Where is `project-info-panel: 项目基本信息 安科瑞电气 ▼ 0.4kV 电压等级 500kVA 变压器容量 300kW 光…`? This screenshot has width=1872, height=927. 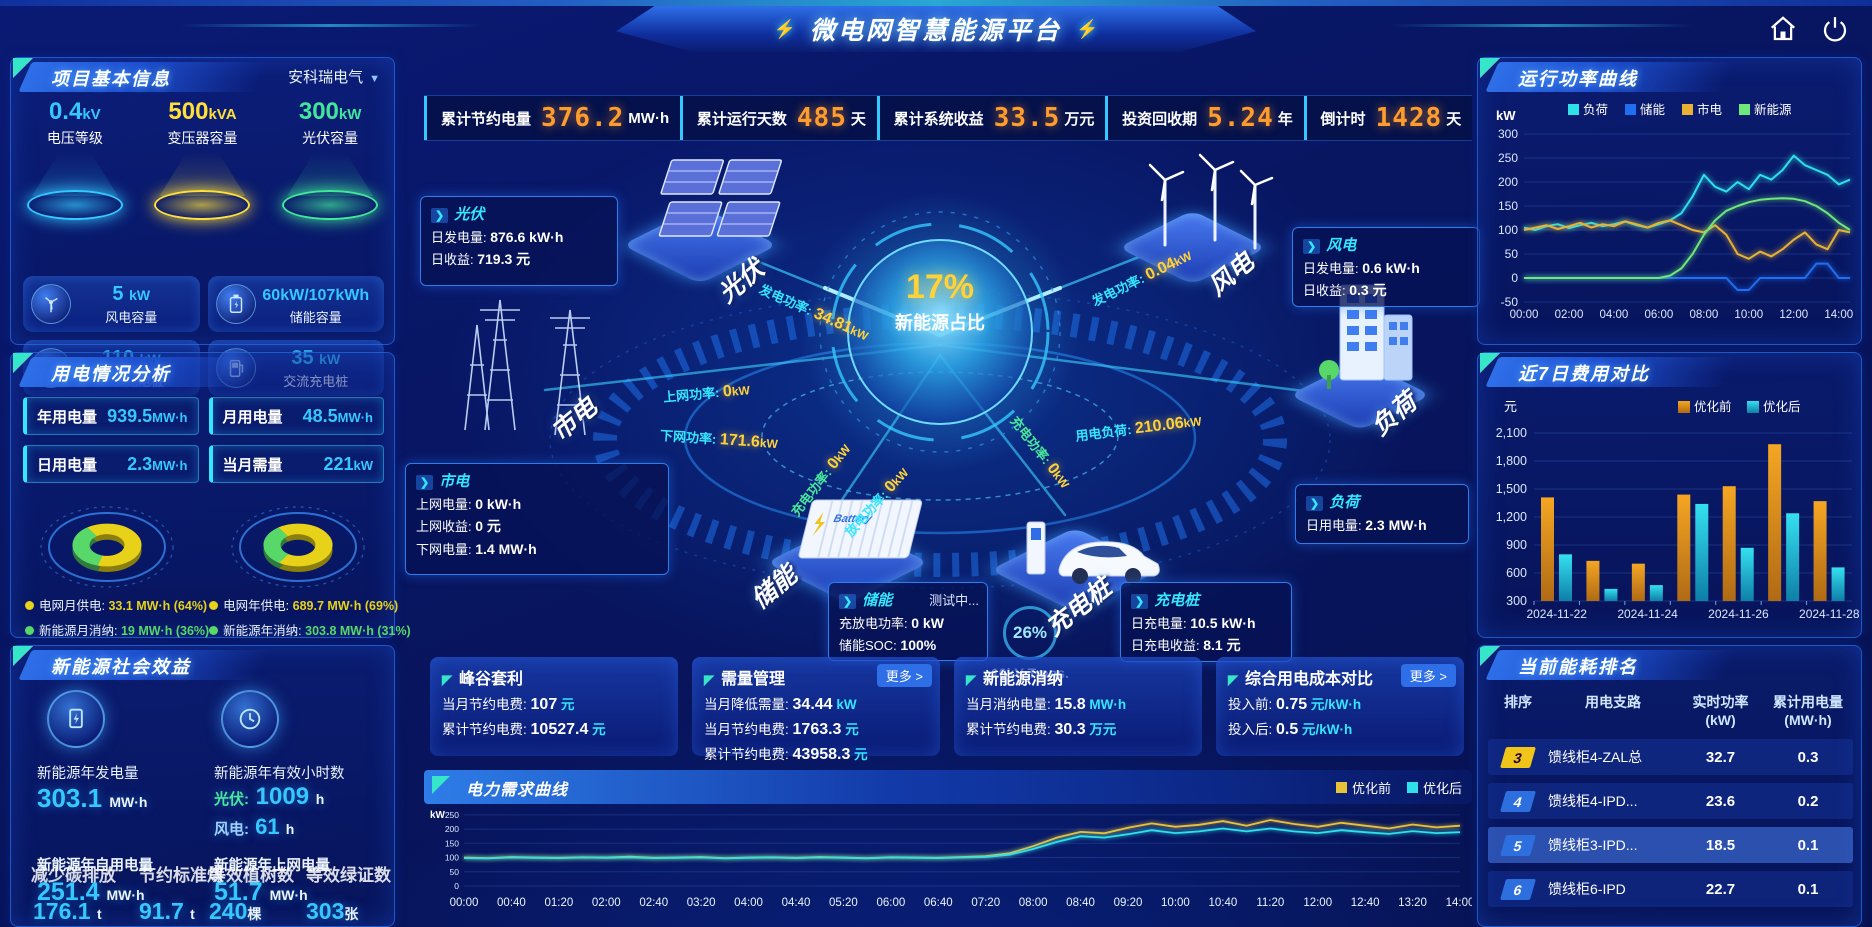
project-info-panel: 项目基本信息 安科瑞电气 ▼ 0.4kV 电压等级 500kVA 变压器容量 300kW 光… is located at coordinates (202, 226).